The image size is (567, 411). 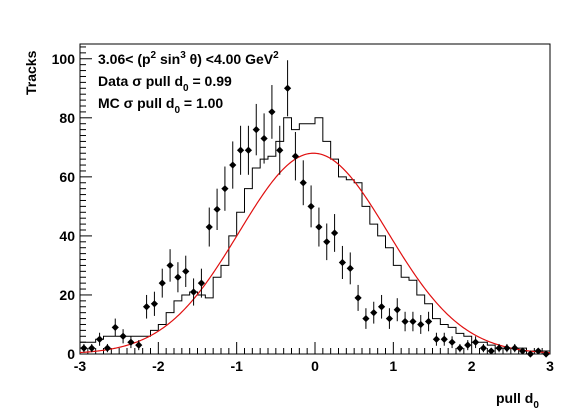 What do you see at coordinates (550, 366) in the screenshot?
I see `x-tick-label: 3` at bounding box center [550, 366].